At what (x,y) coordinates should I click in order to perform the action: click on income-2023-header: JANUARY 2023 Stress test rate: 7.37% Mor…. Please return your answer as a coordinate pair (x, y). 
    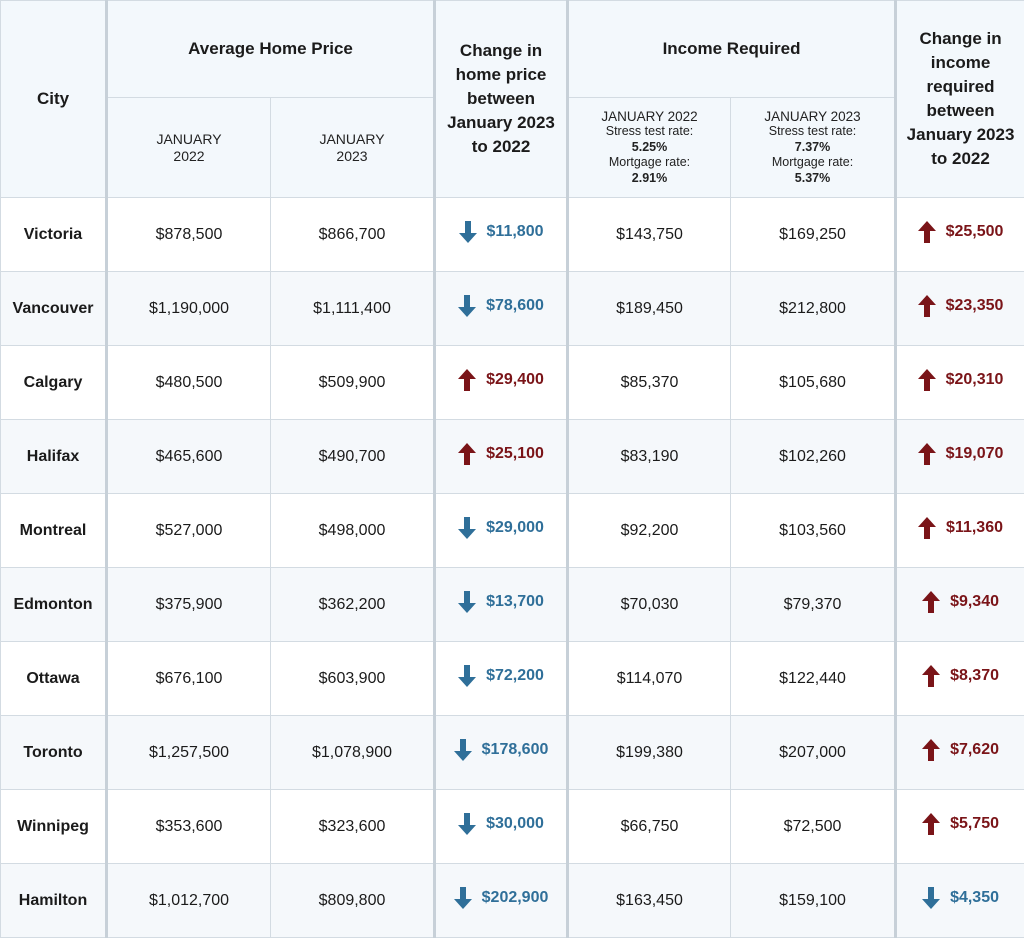
    Looking at the image, I should click on (813, 148).